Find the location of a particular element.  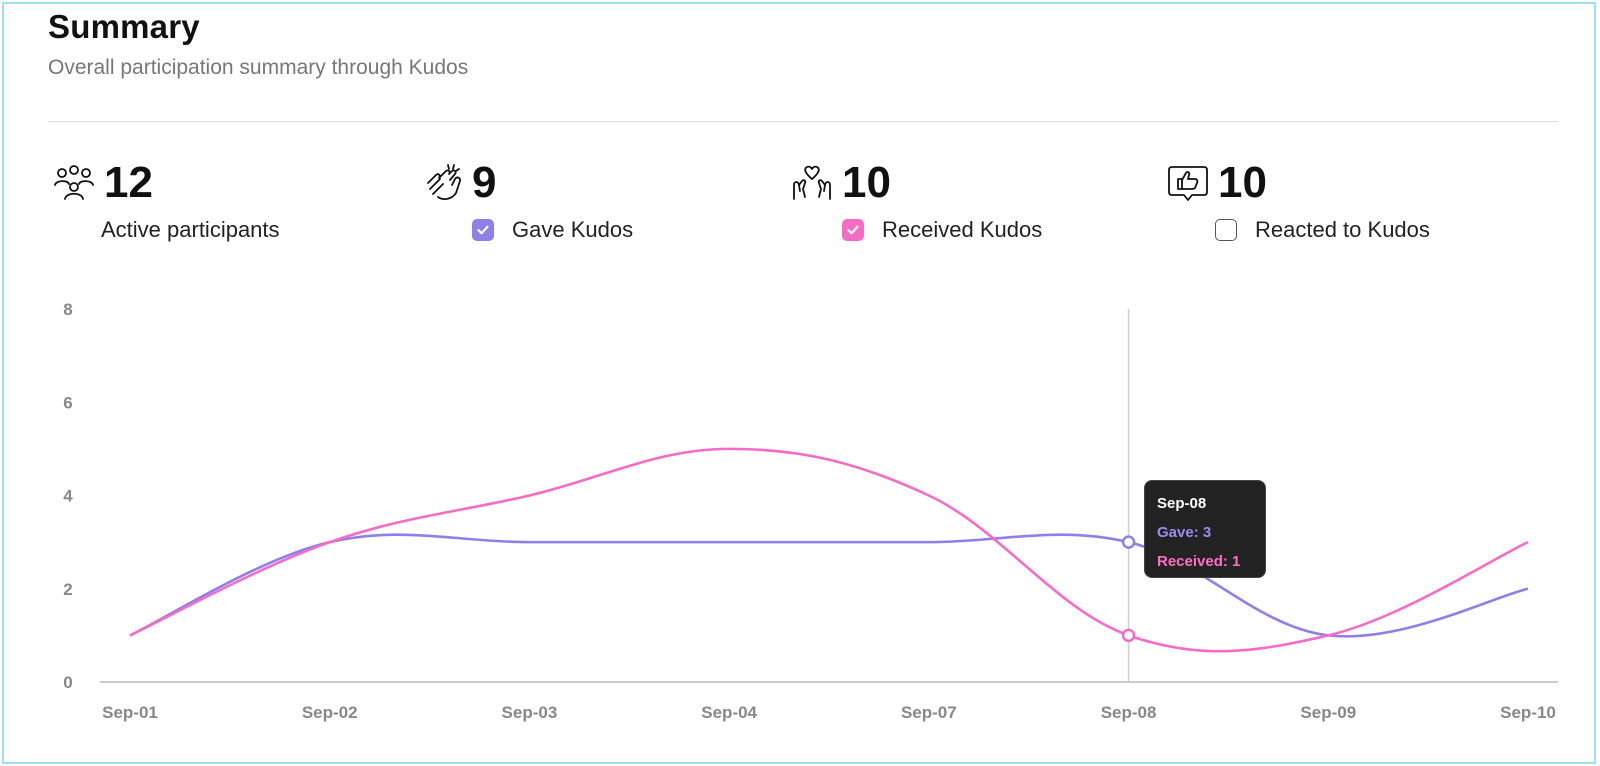

tooltip-date: Sep-08 is located at coordinates (1182, 503).